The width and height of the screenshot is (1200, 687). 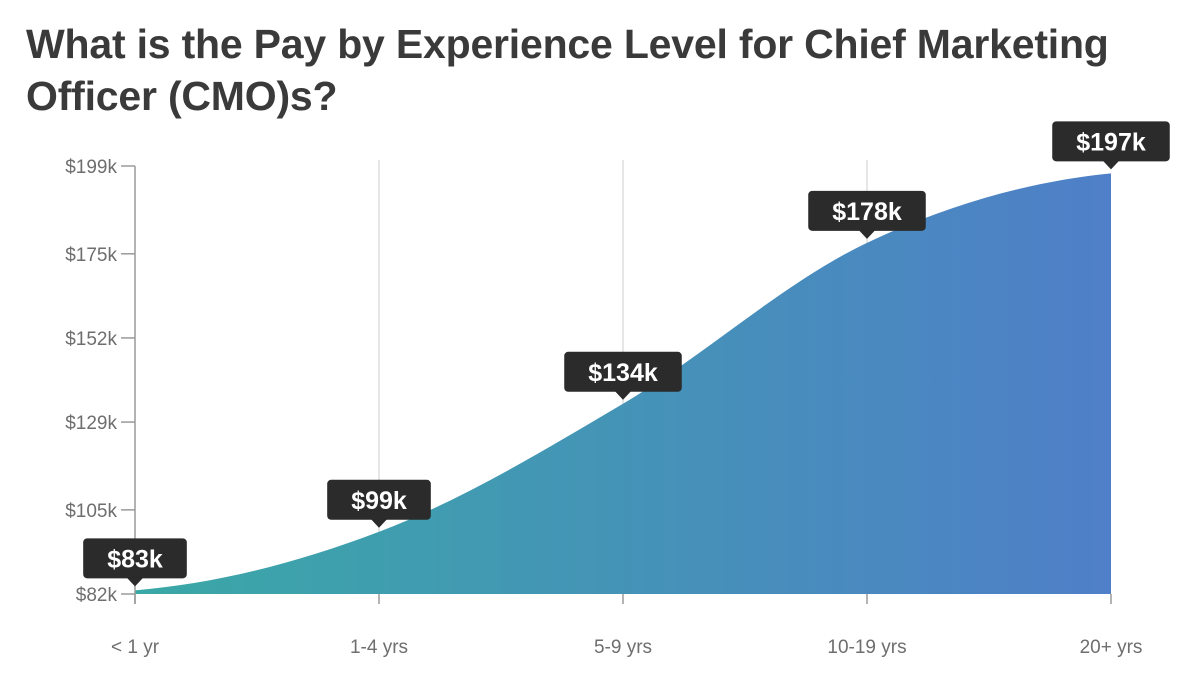 I want to click on x-tick-label: 10-19 yrs, so click(x=866, y=647).